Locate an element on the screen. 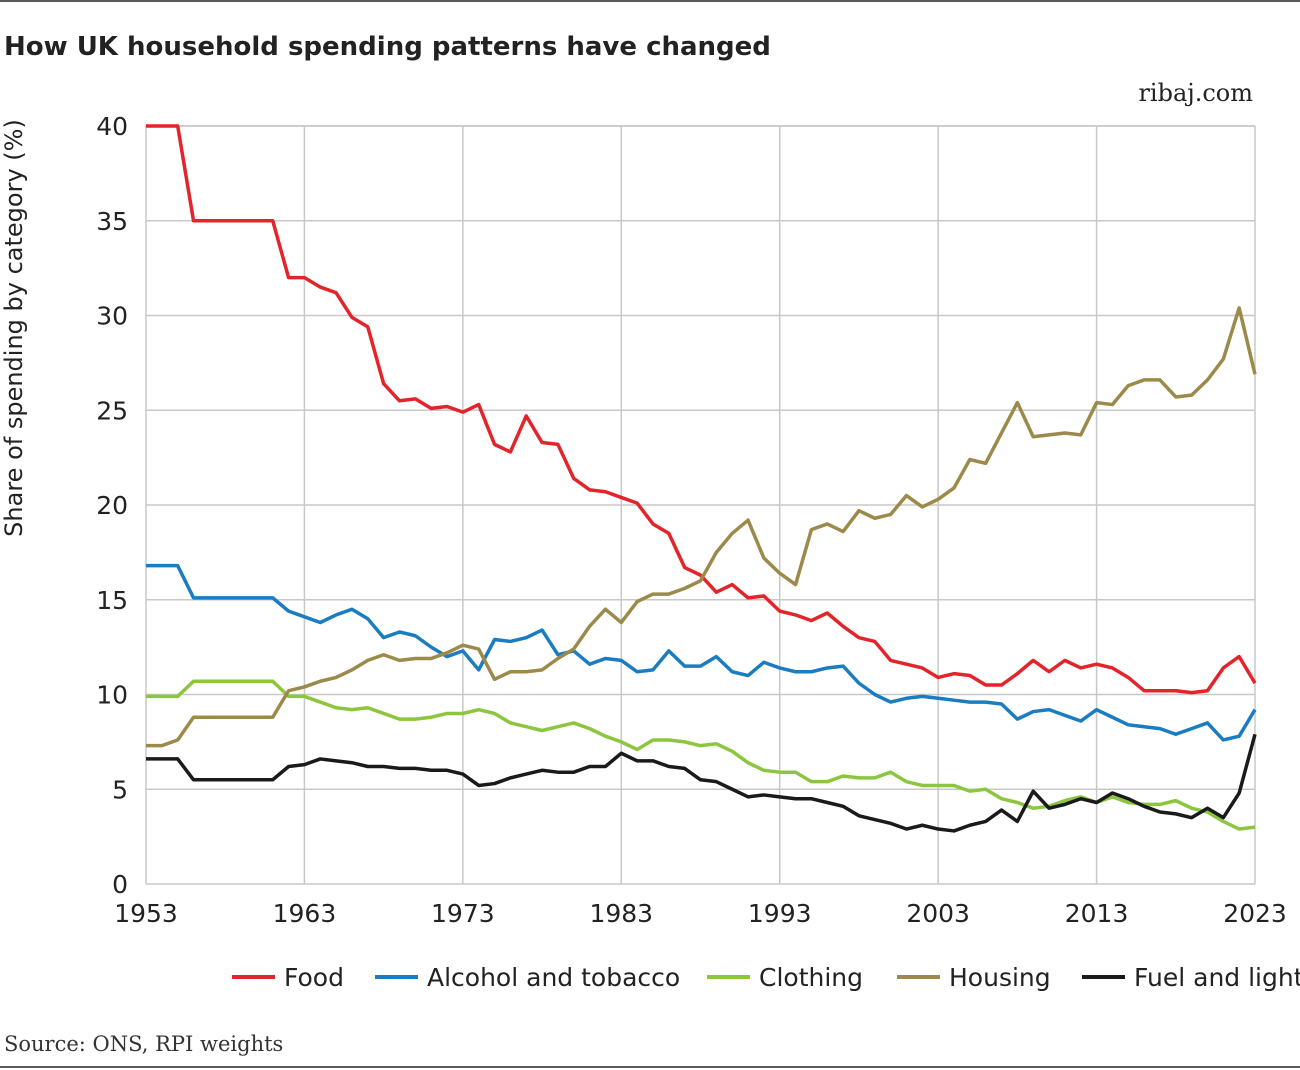  legend-label: Food is located at coordinates (314, 977).